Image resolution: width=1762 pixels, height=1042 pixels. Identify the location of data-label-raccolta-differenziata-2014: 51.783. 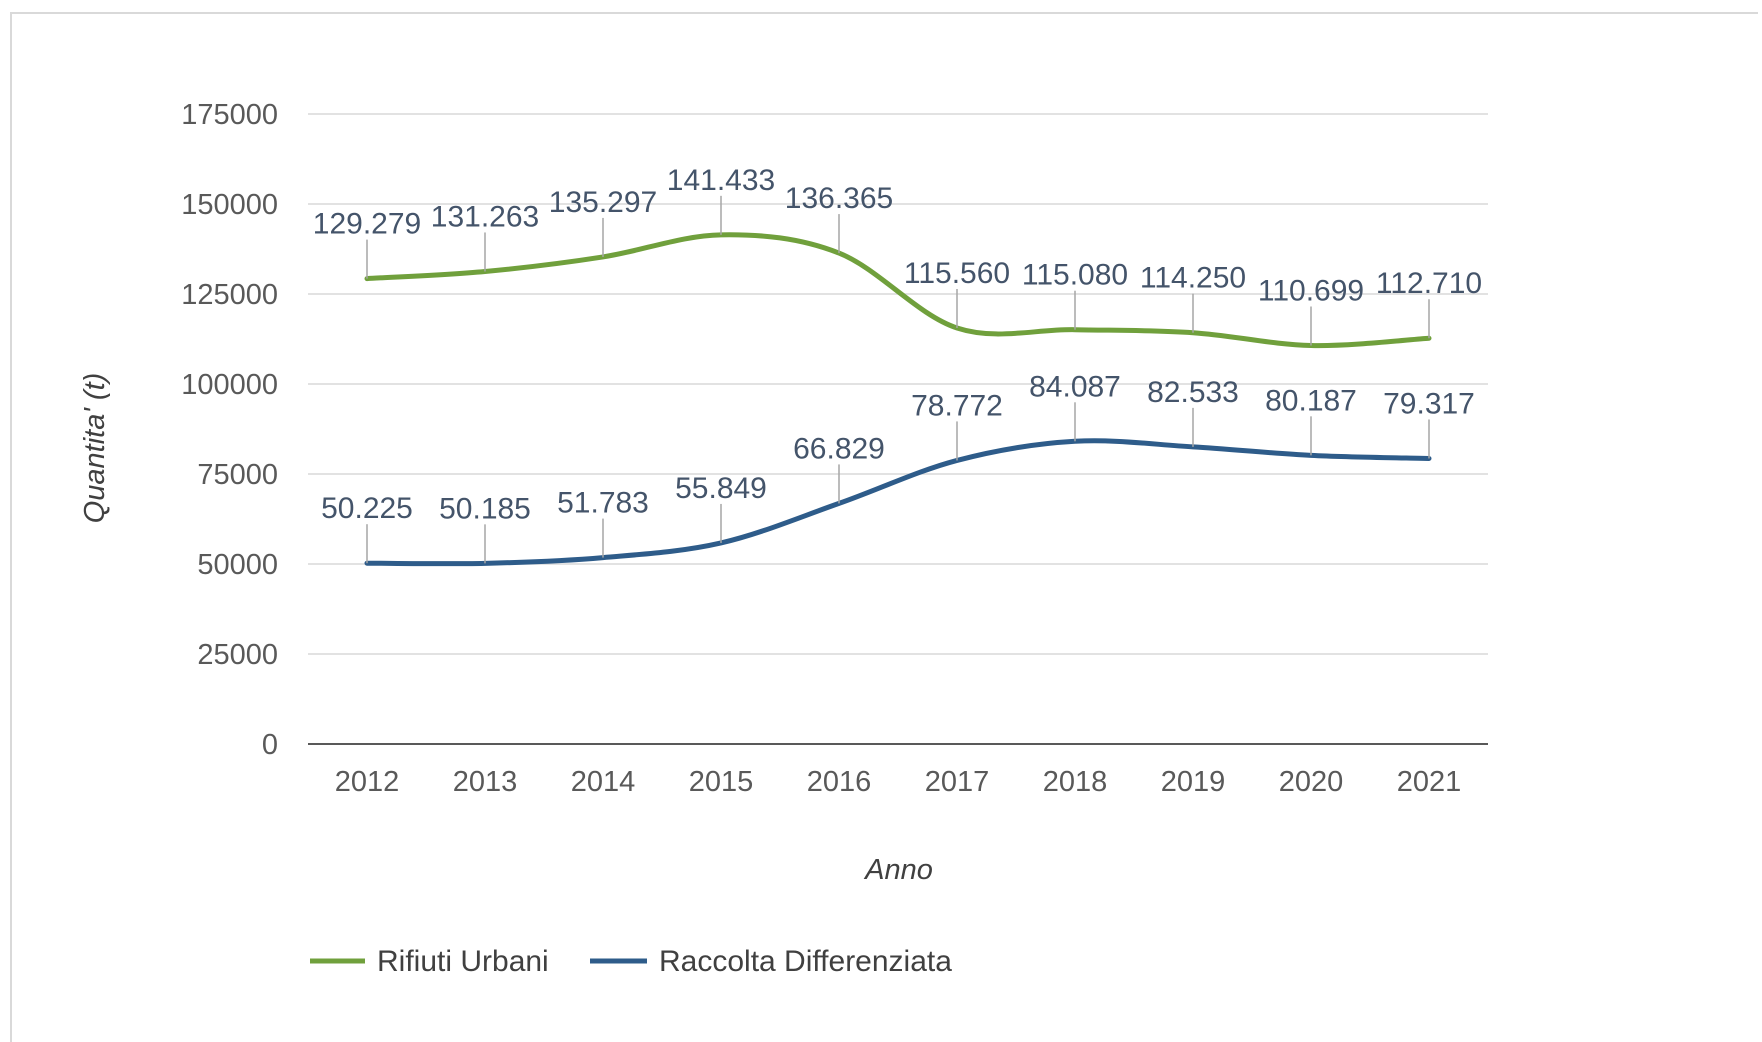
(603, 503).